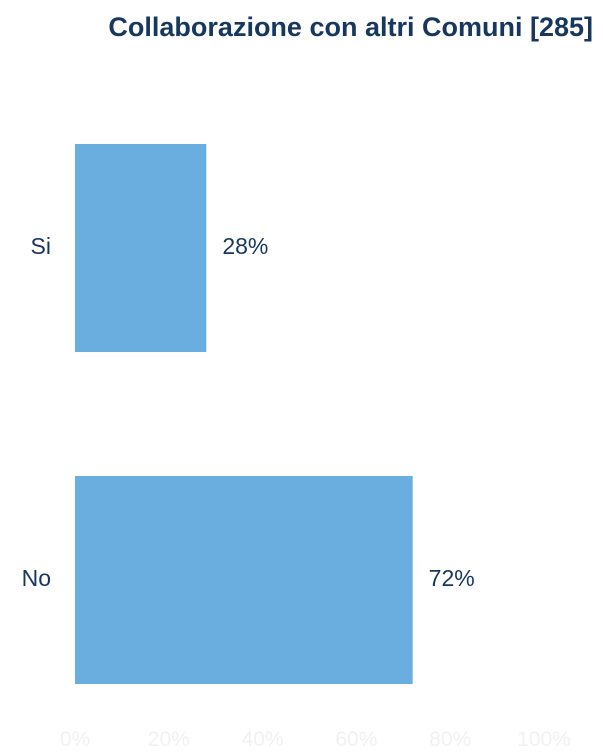 This screenshot has height=755, width=603. What do you see at coordinates (36, 578) in the screenshot?
I see `category-label-no: No` at bounding box center [36, 578].